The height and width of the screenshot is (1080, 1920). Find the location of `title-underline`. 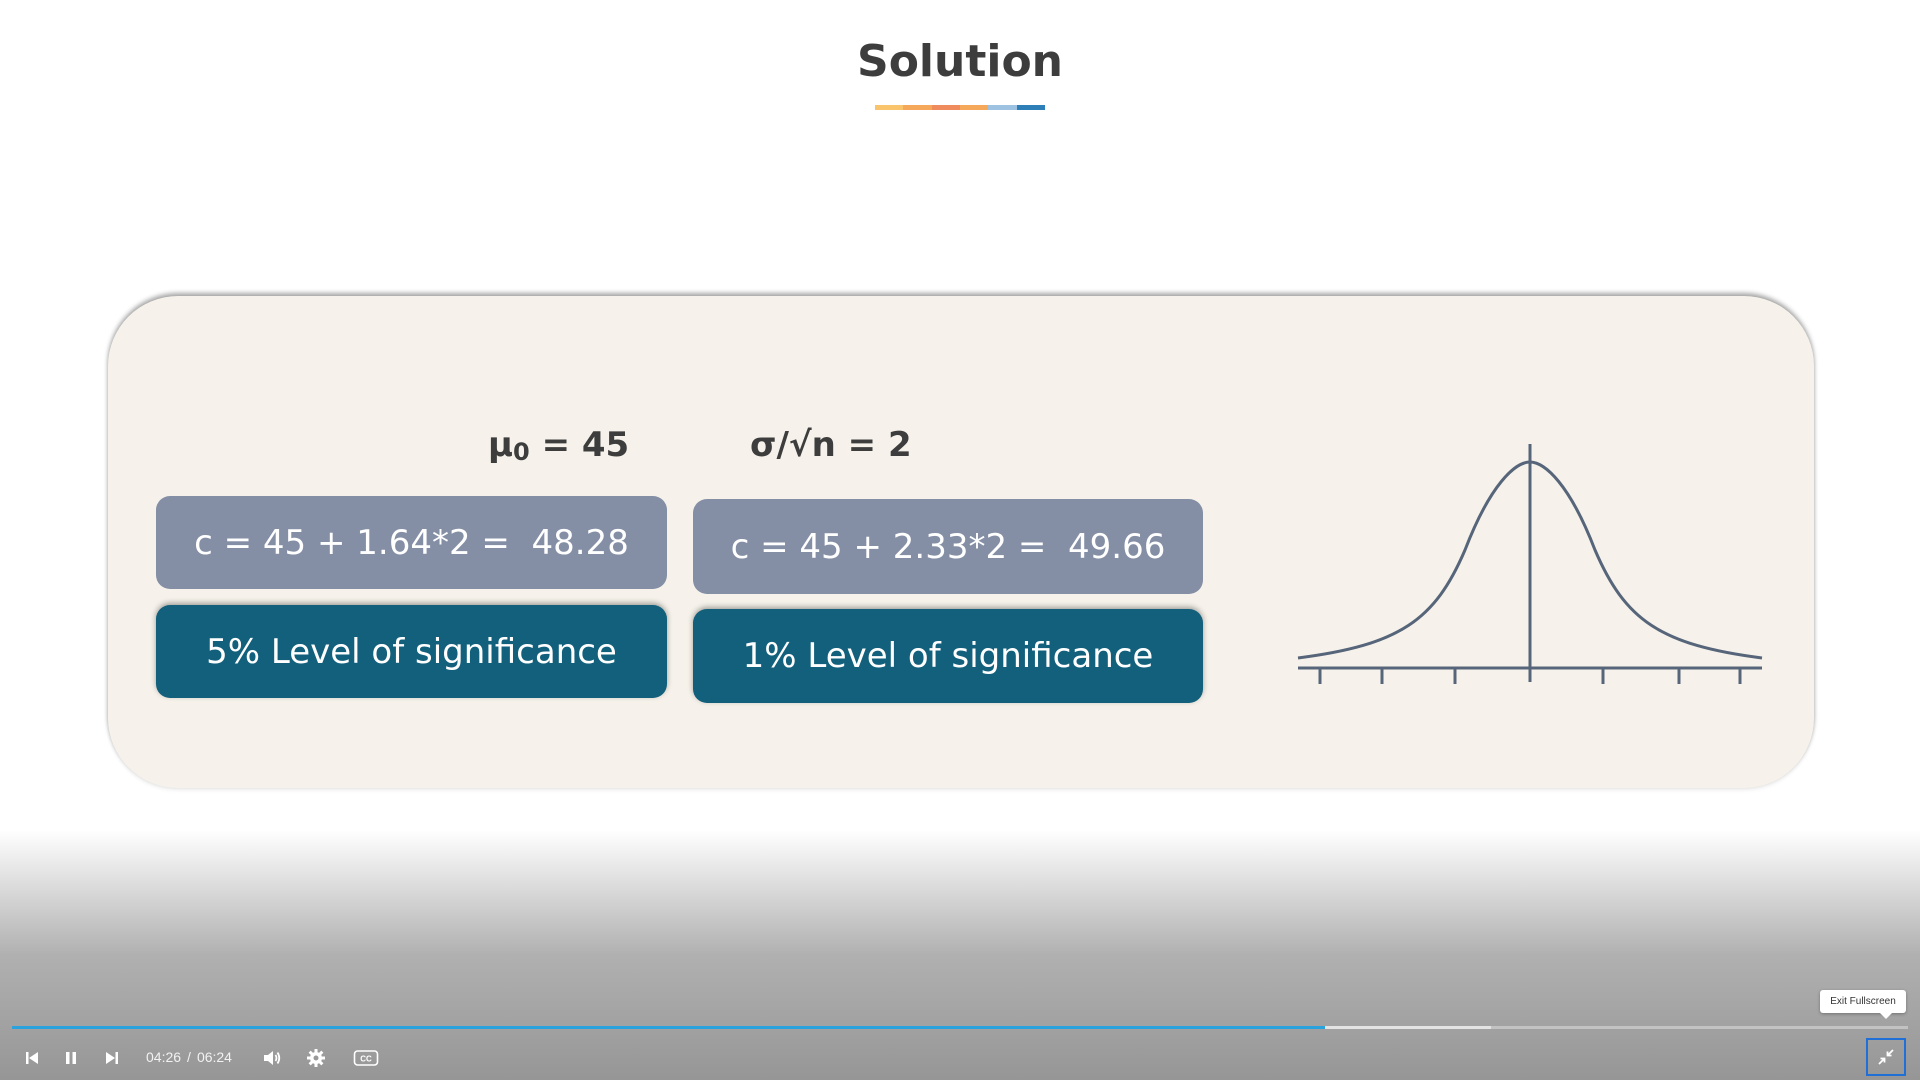

title-underline is located at coordinates (960, 107).